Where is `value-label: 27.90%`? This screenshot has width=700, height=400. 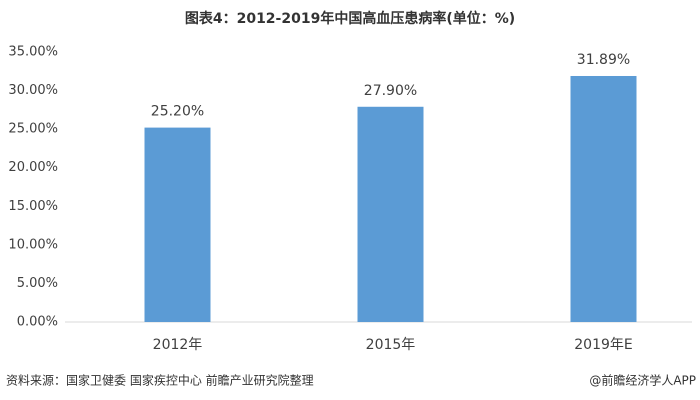
value-label: 27.90% is located at coordinates (390, 91).